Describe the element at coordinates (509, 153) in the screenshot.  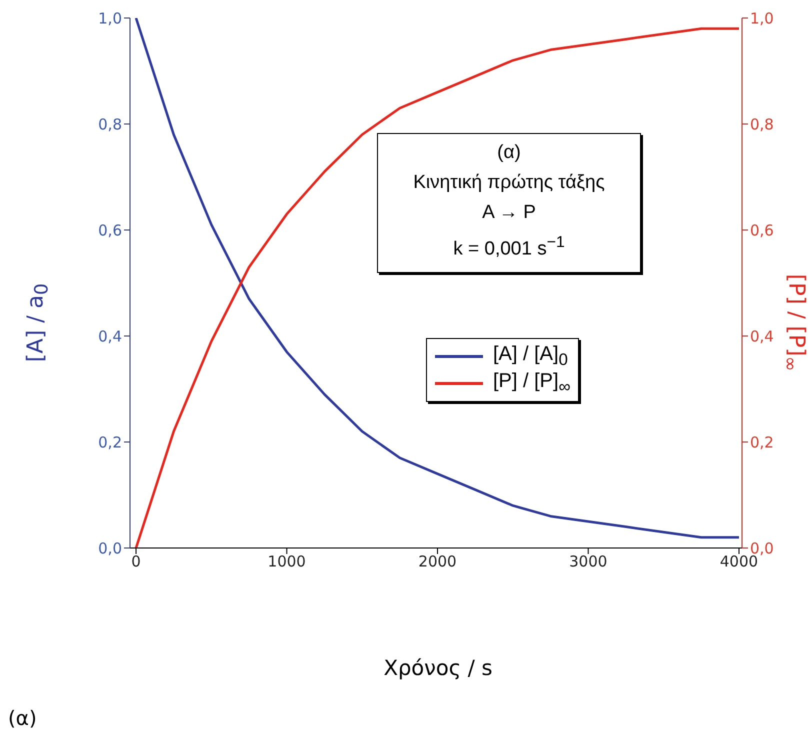
I see `annotation: (α)` at that location.